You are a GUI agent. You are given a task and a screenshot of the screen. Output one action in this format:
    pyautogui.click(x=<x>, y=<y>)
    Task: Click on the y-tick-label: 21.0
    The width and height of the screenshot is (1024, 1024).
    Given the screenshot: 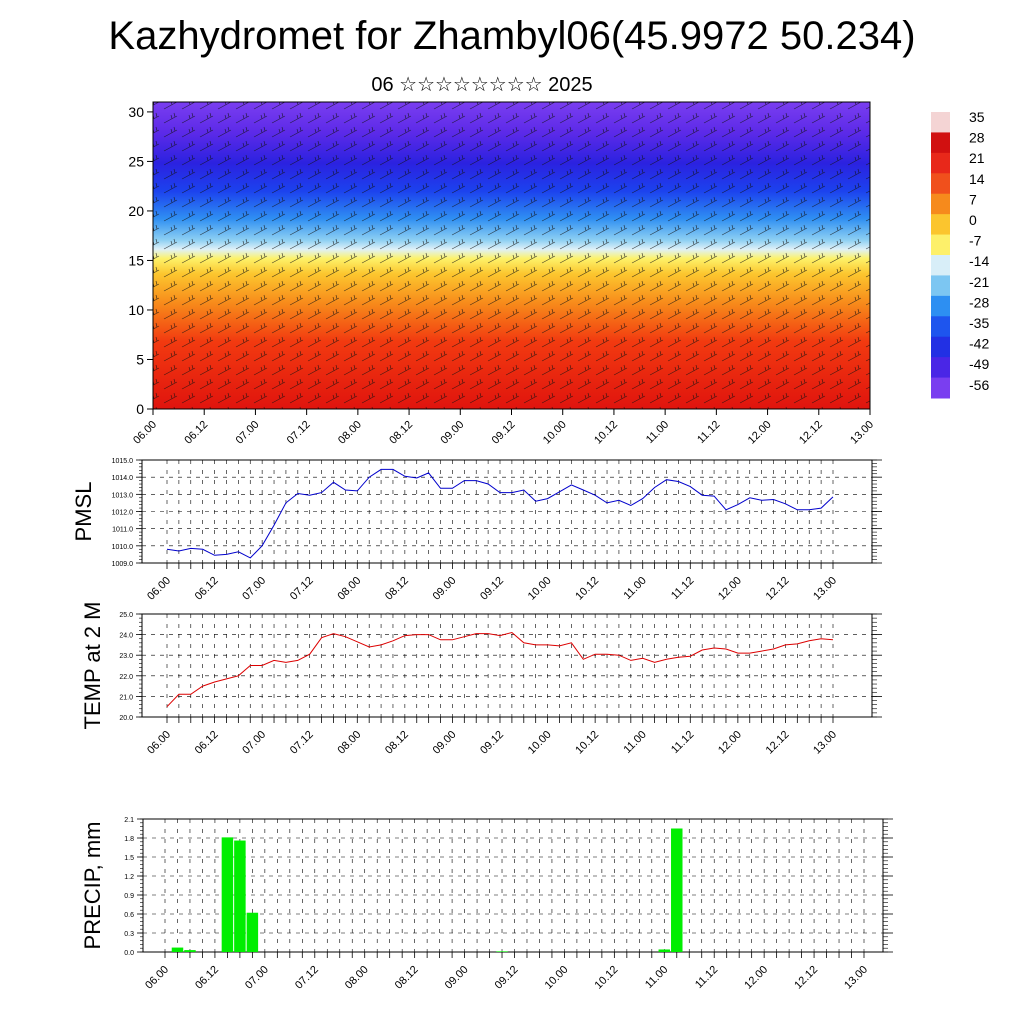 What is the action you would take?
    pyautogui.click(x=126, y=697)
    